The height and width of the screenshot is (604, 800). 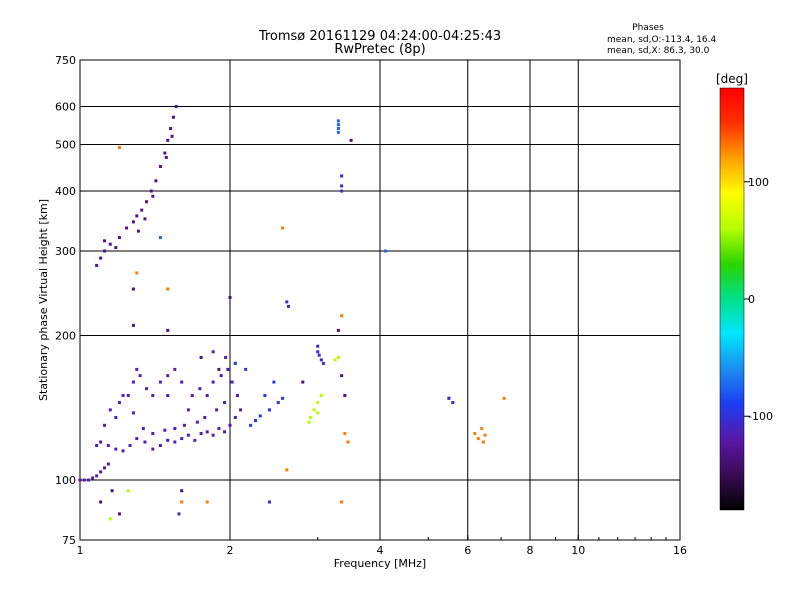 What do you see at coordinates (578, 550) in the screenshot?
I see `x-tick-label: 10` at bounding box center [578, 550].